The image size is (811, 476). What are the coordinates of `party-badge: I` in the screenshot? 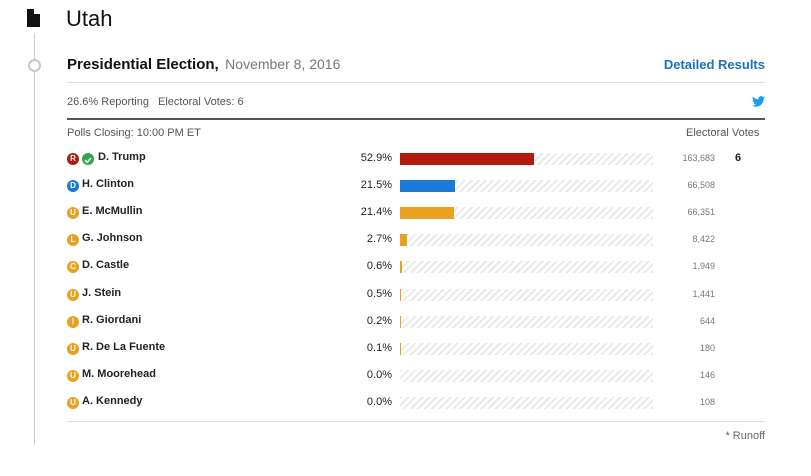 It's located at (73, 322).